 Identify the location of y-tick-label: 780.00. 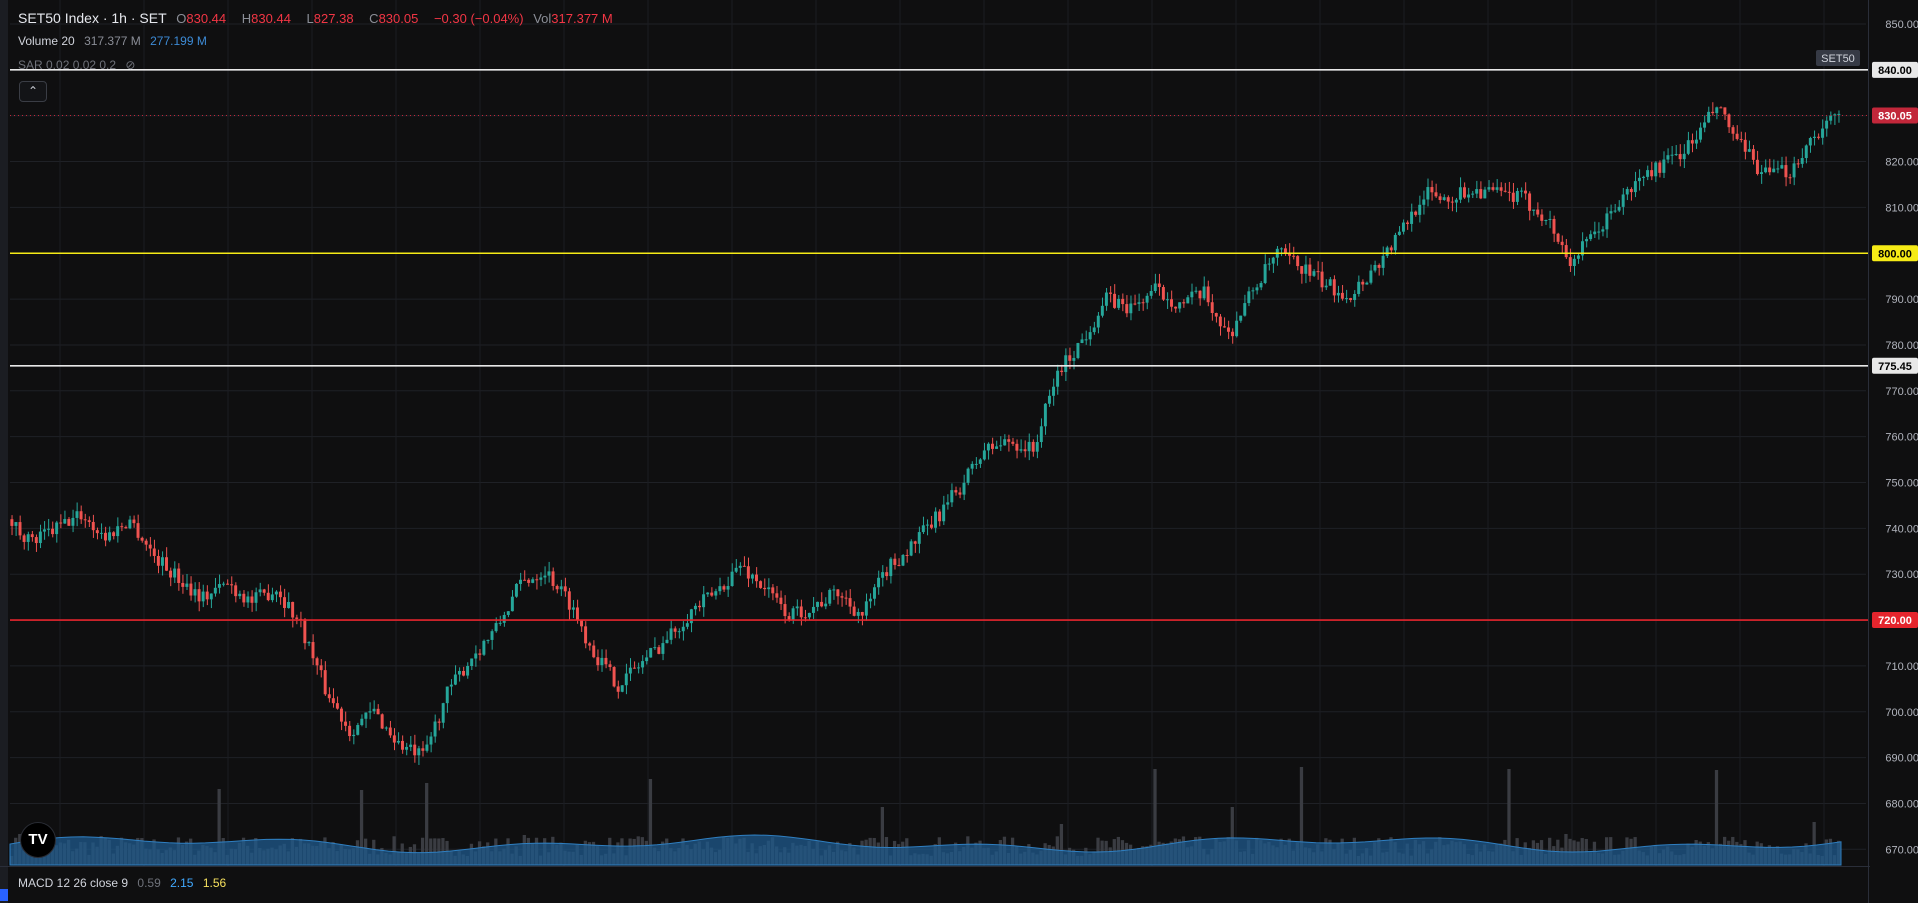
(1901, 346).